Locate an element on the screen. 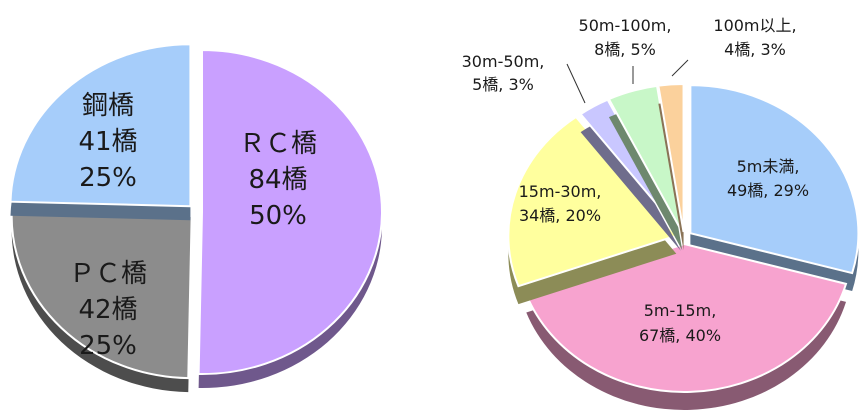 Image resolution: width=865 pixels, height=415 pixels. leader-line-100-plus is located at coordinates (680, 68).